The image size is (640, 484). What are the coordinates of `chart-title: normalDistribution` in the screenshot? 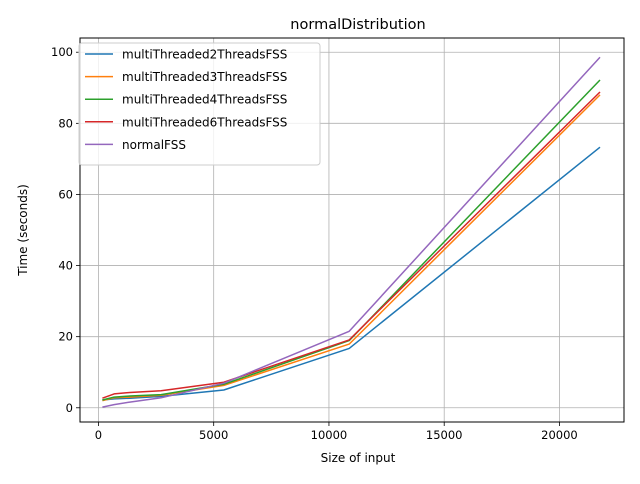 It's located at (357, 25).